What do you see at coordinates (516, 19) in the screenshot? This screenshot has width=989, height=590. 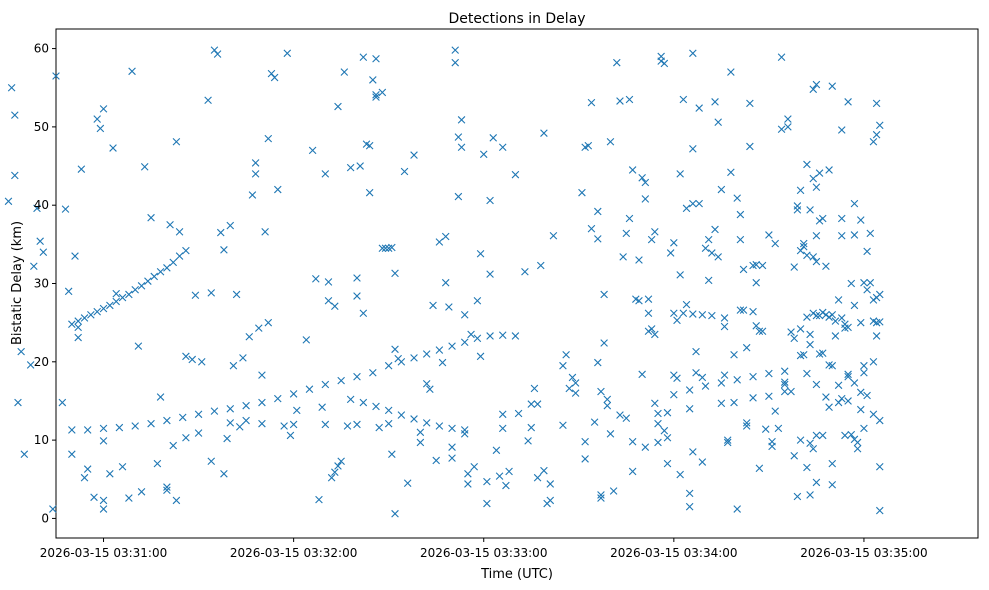 I see `chart-title: Detections in Delay` at bounding box center [516, 19].